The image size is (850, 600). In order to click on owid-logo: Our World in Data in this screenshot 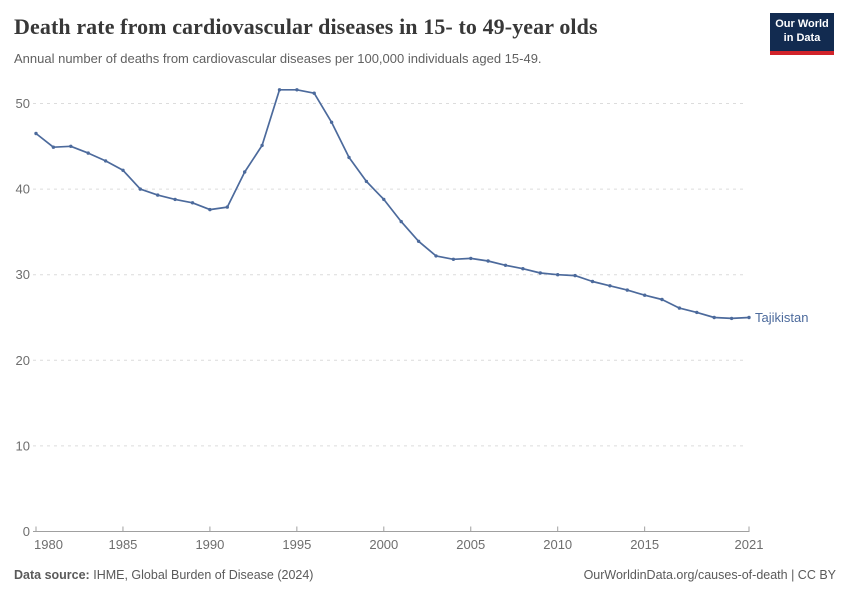, I will do `click(802, 34)`.